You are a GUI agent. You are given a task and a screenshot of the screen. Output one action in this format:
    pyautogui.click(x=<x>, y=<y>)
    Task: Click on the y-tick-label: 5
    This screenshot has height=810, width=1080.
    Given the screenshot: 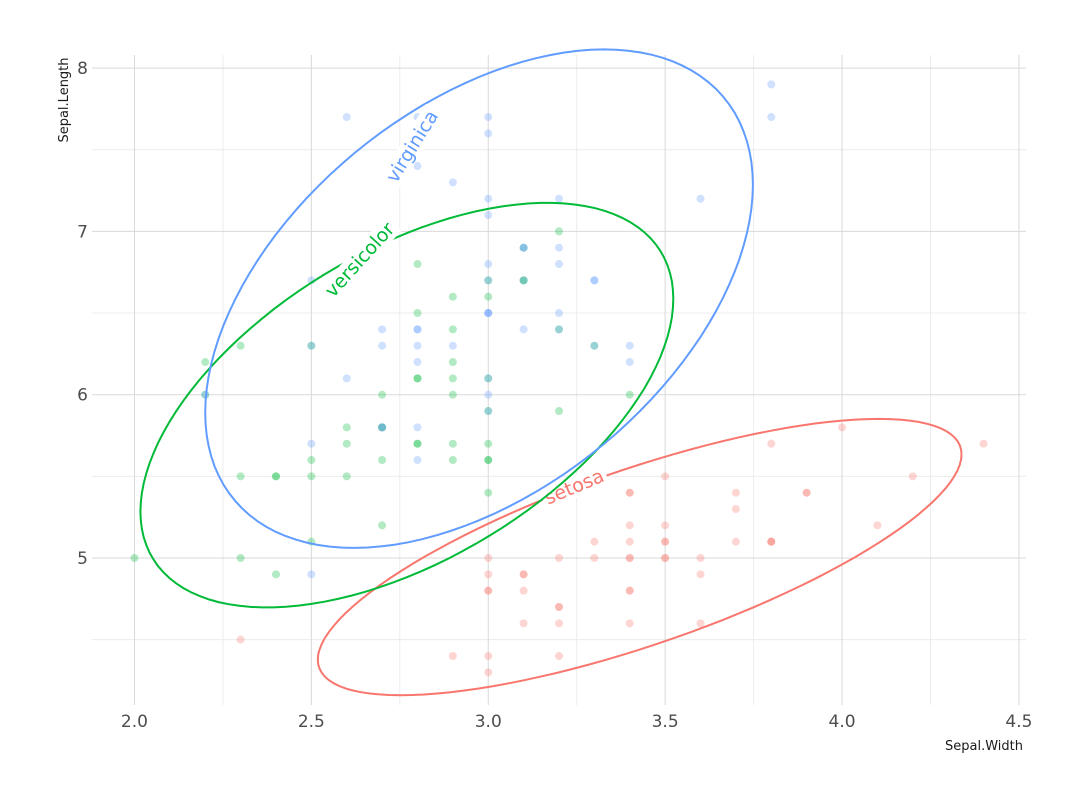 What is the action you would take?
    pyautogui.click(x=82, y=559)
    